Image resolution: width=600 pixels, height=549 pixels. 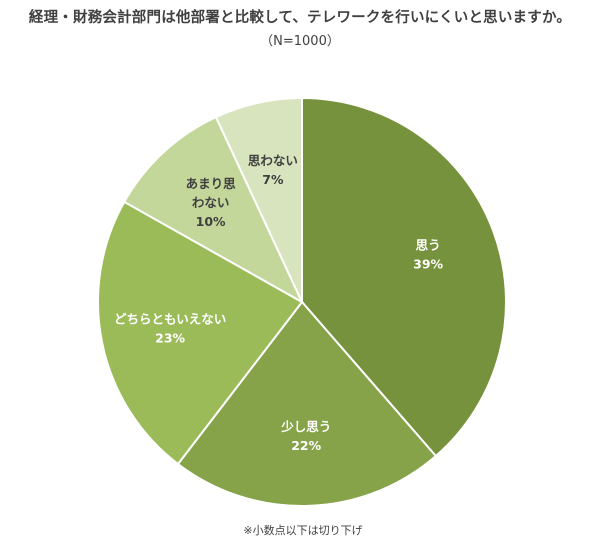 What do you see at coordinates (273, 179) in the screenshot?
I see `slice-percent: 7%` at bounding box center [273, 179].